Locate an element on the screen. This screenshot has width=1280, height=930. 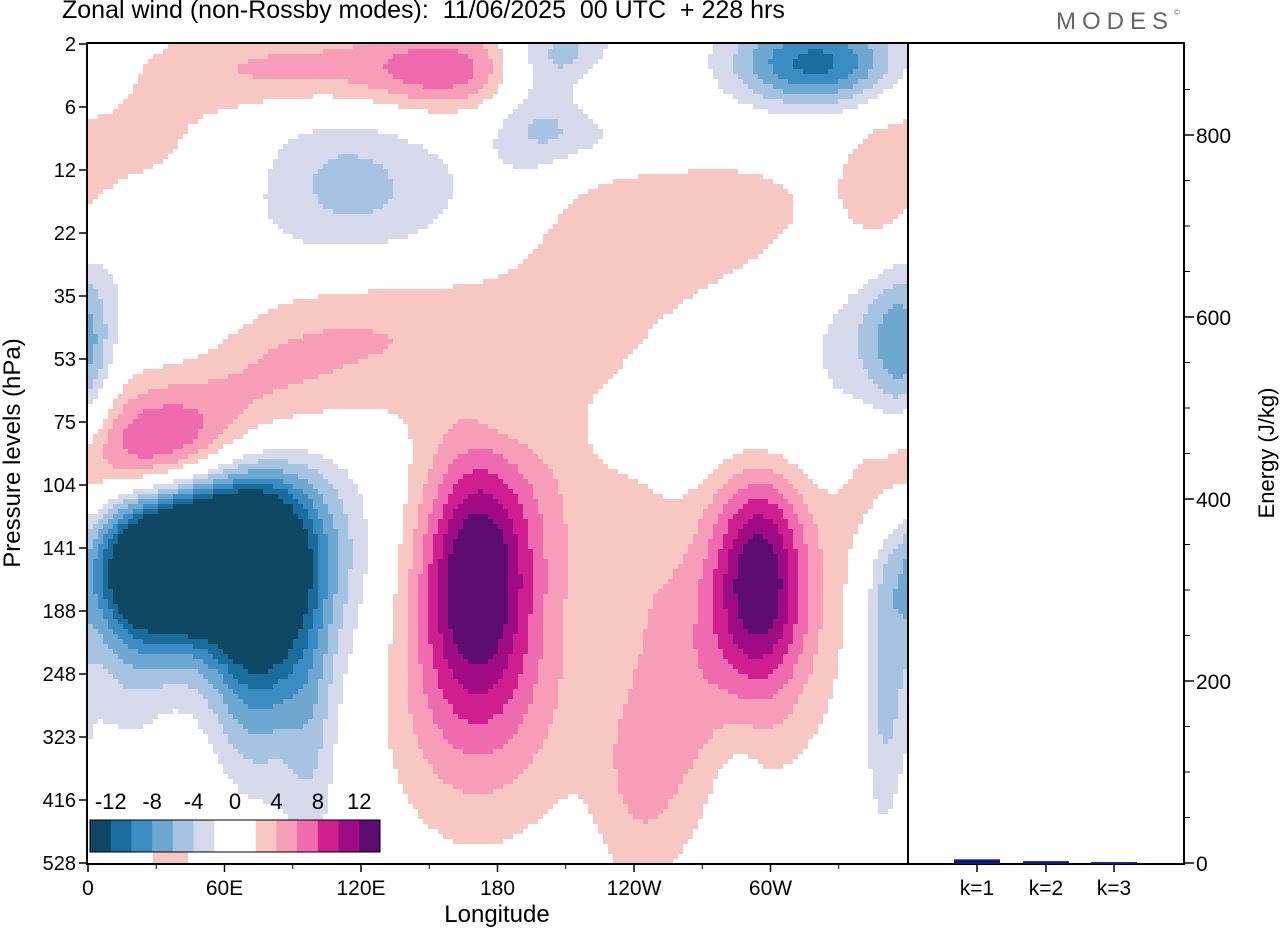
energy-tick-label: 600 is located at coordinates (1213, 318).